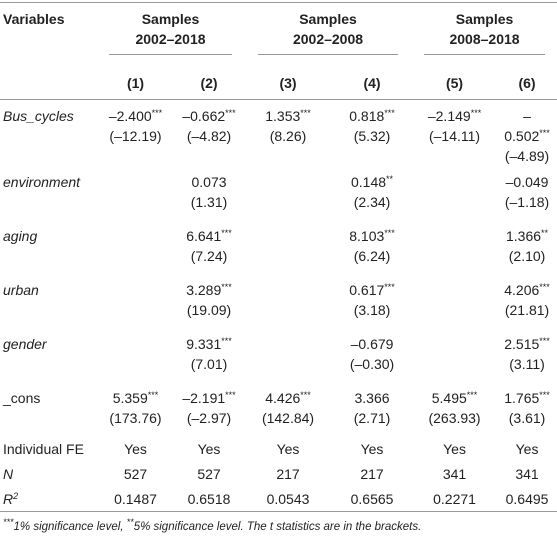 Image resolution: width=557 pixels, height=542 pixels. Describe the element at coordinates (288, 83) in the screenshot. I see `column-header: (3)` at that location.